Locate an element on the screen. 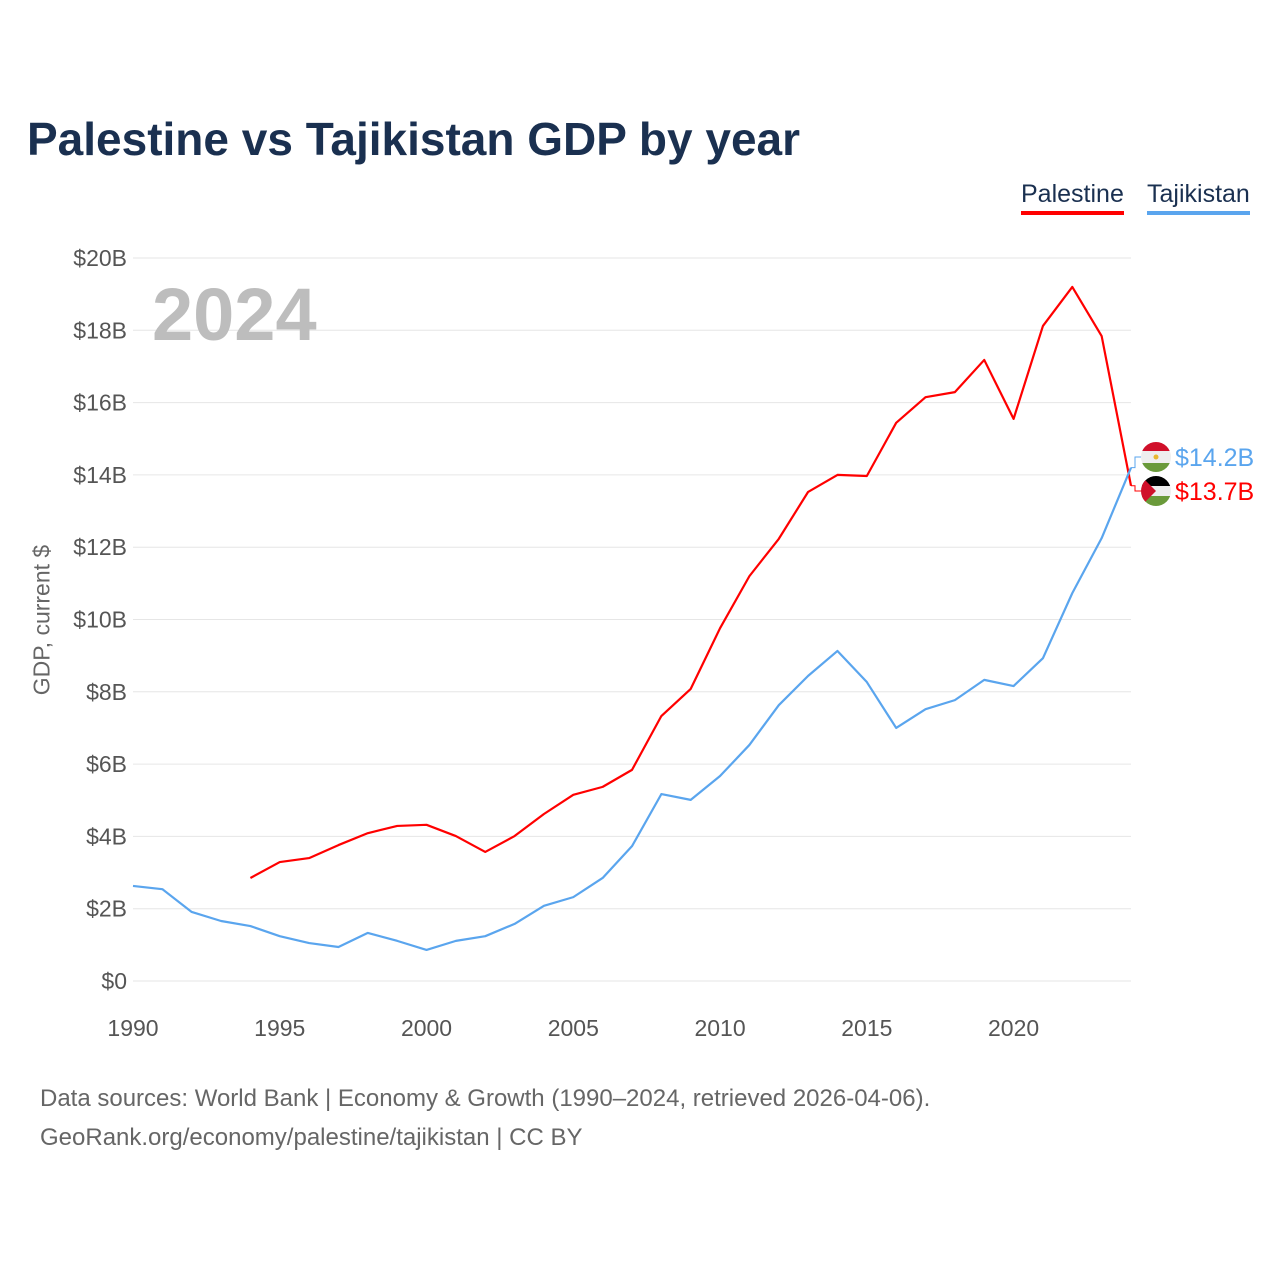  tajikistan-flag-icon is located at coordinates (1156, 457).